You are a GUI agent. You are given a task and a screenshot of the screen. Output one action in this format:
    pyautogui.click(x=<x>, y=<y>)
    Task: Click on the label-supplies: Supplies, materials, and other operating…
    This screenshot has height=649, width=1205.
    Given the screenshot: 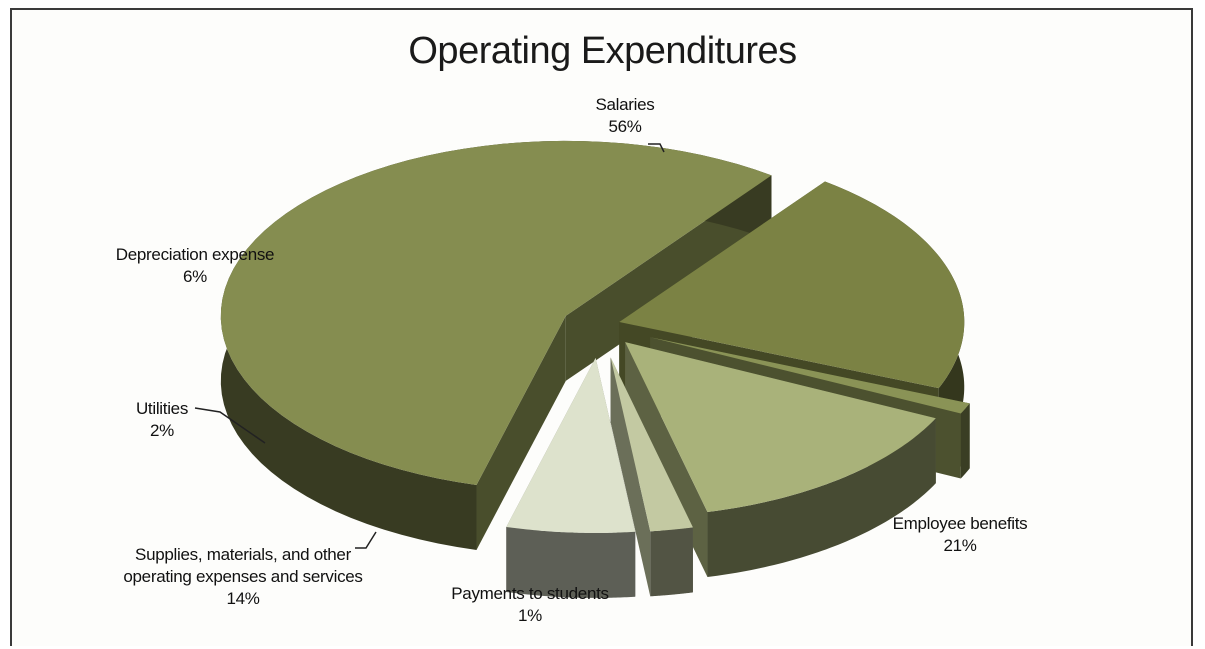 What is the action you would take?
    pyautogui.click(x=243, y=577)
    